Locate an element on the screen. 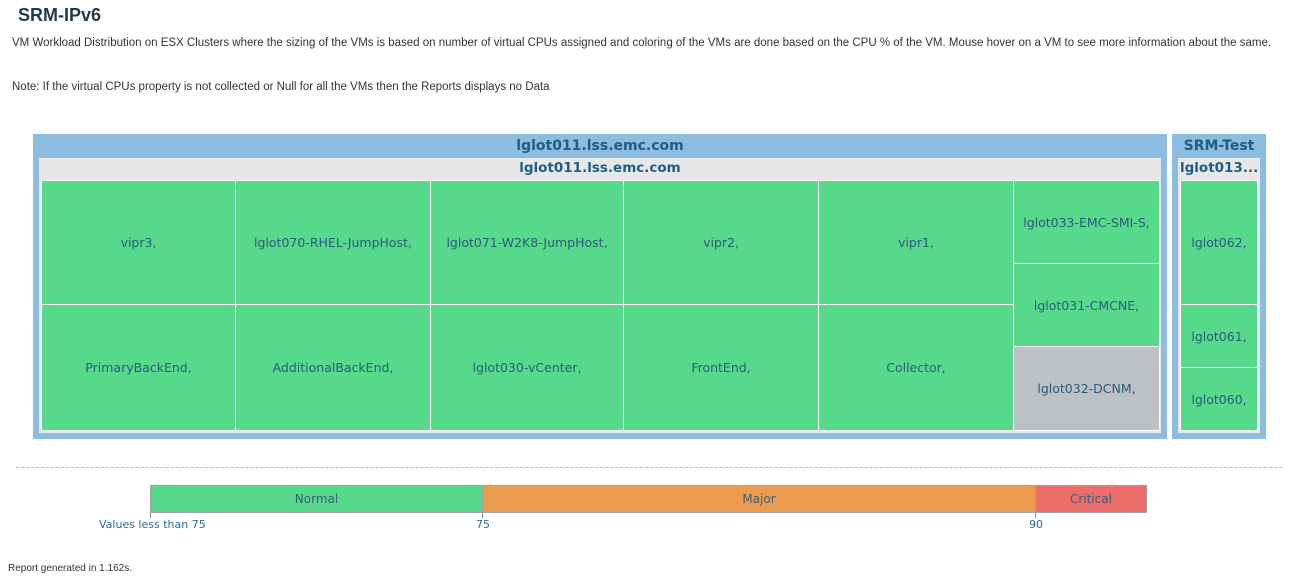  vm-tile: vipr1, is located at coordinates (916, 242).